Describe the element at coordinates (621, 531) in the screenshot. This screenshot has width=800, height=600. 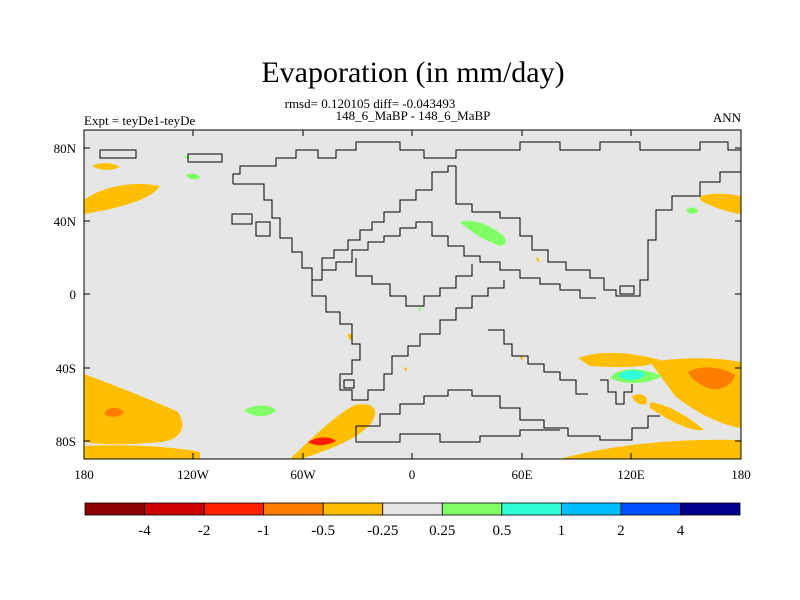
I see `colorbar-label: 2` at that location.